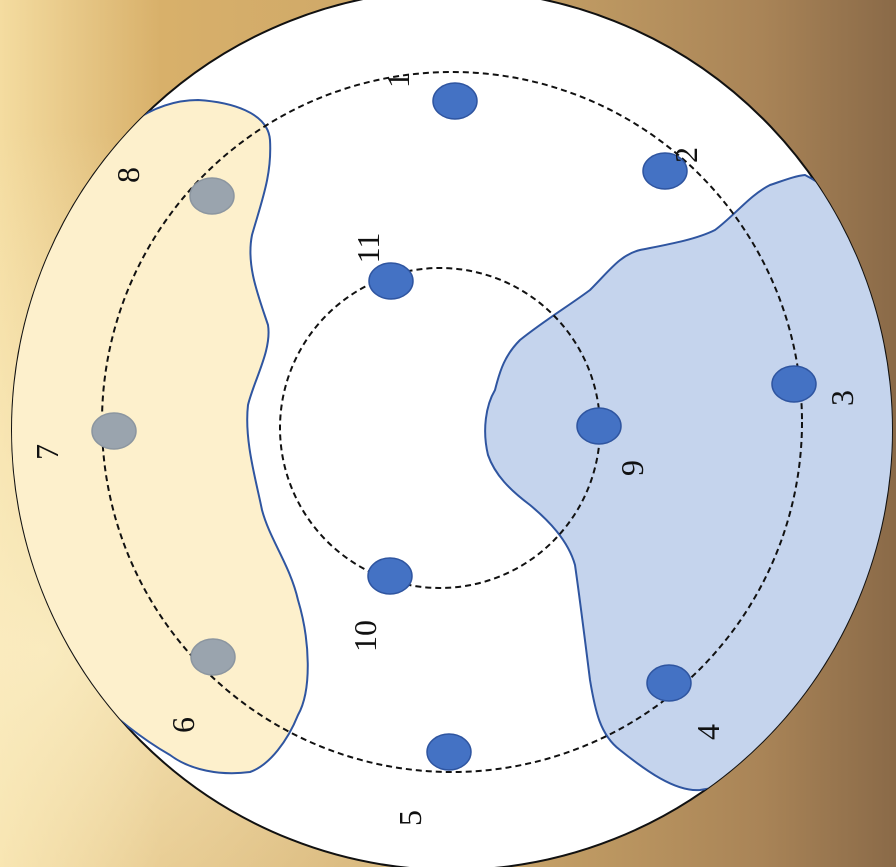 Image resolution: width=896 pixels, height=867 pixels. I want to click on point-label-8: 8, so click(128, 175).